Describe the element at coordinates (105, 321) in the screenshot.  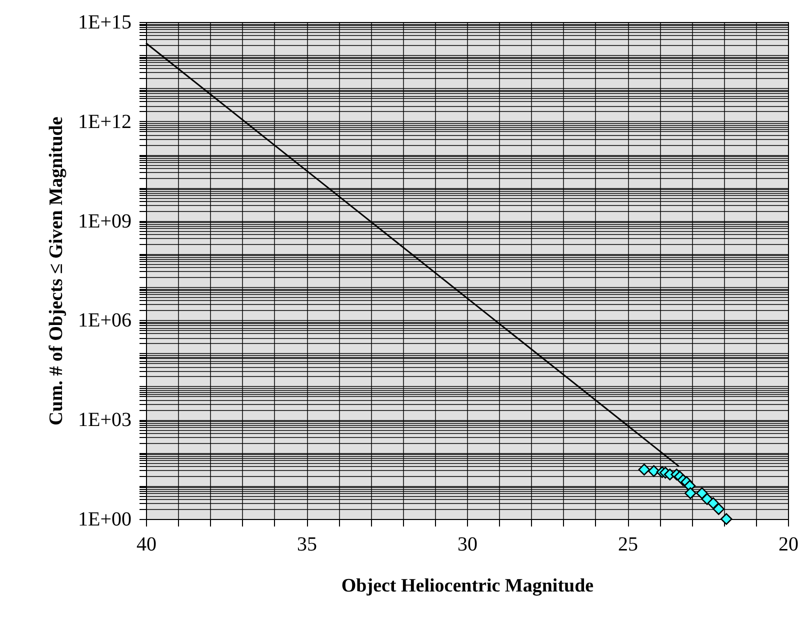
I see `y-tick-label: 1E+06` at that location.